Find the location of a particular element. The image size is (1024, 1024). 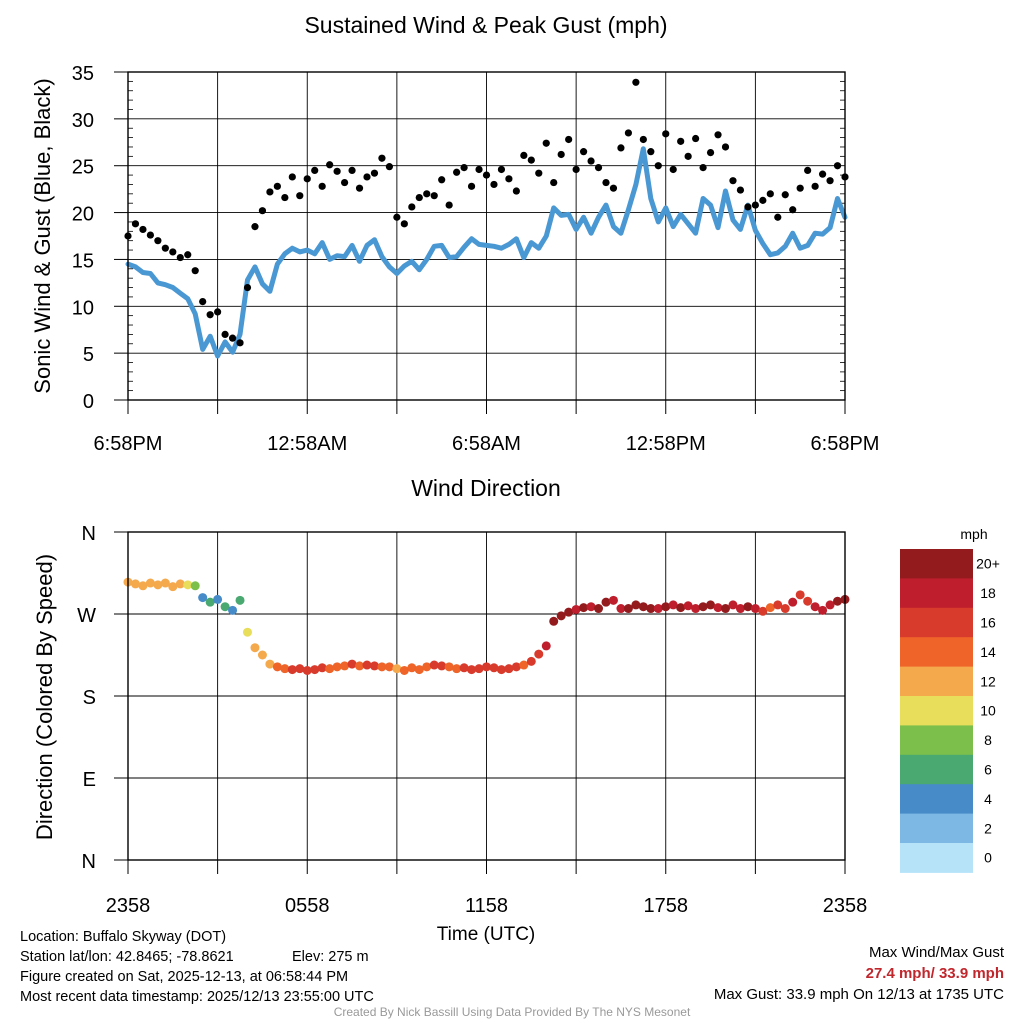

wind-direction-x-axis-label: Time (UTC) is located at coordinates (486, 934).